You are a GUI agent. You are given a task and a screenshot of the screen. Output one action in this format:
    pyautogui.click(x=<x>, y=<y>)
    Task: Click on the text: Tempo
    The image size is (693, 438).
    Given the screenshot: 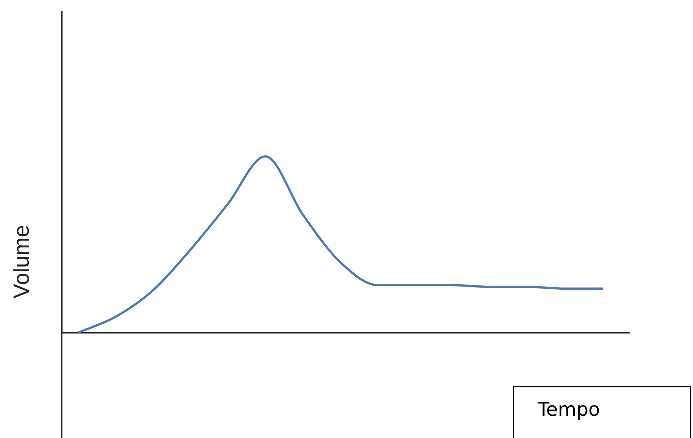 What is the action you would take?
    pyautogui.click(x=602, y=412)
    